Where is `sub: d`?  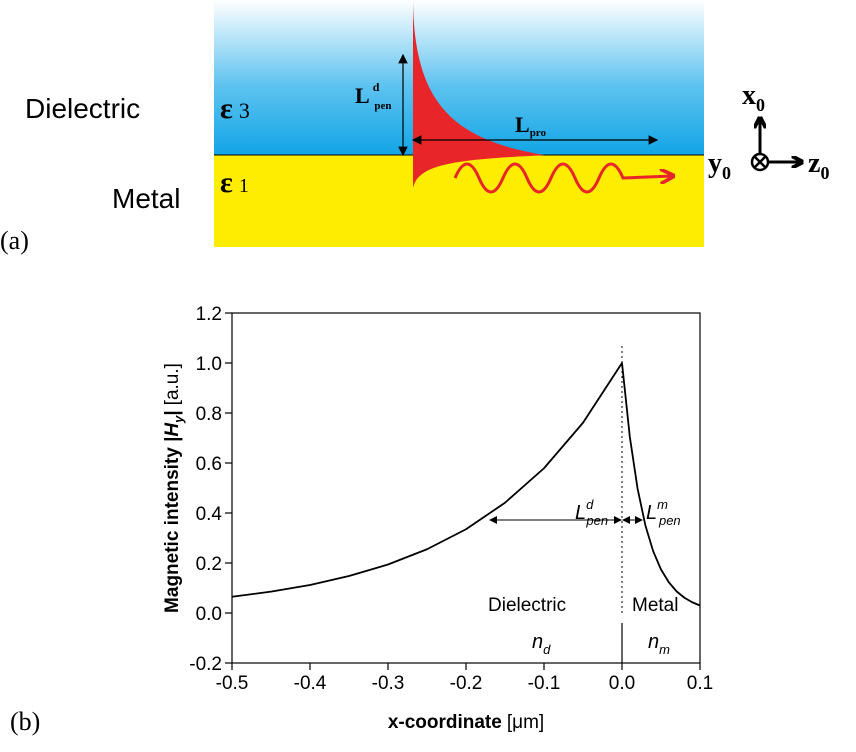
sub: d is located at coordinates (547, 649).